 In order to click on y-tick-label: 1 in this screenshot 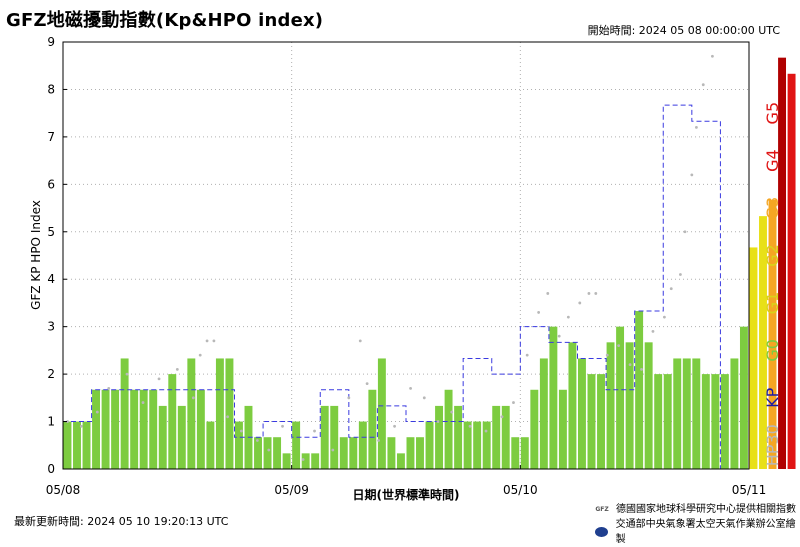, I will do `click(51, 422)`.